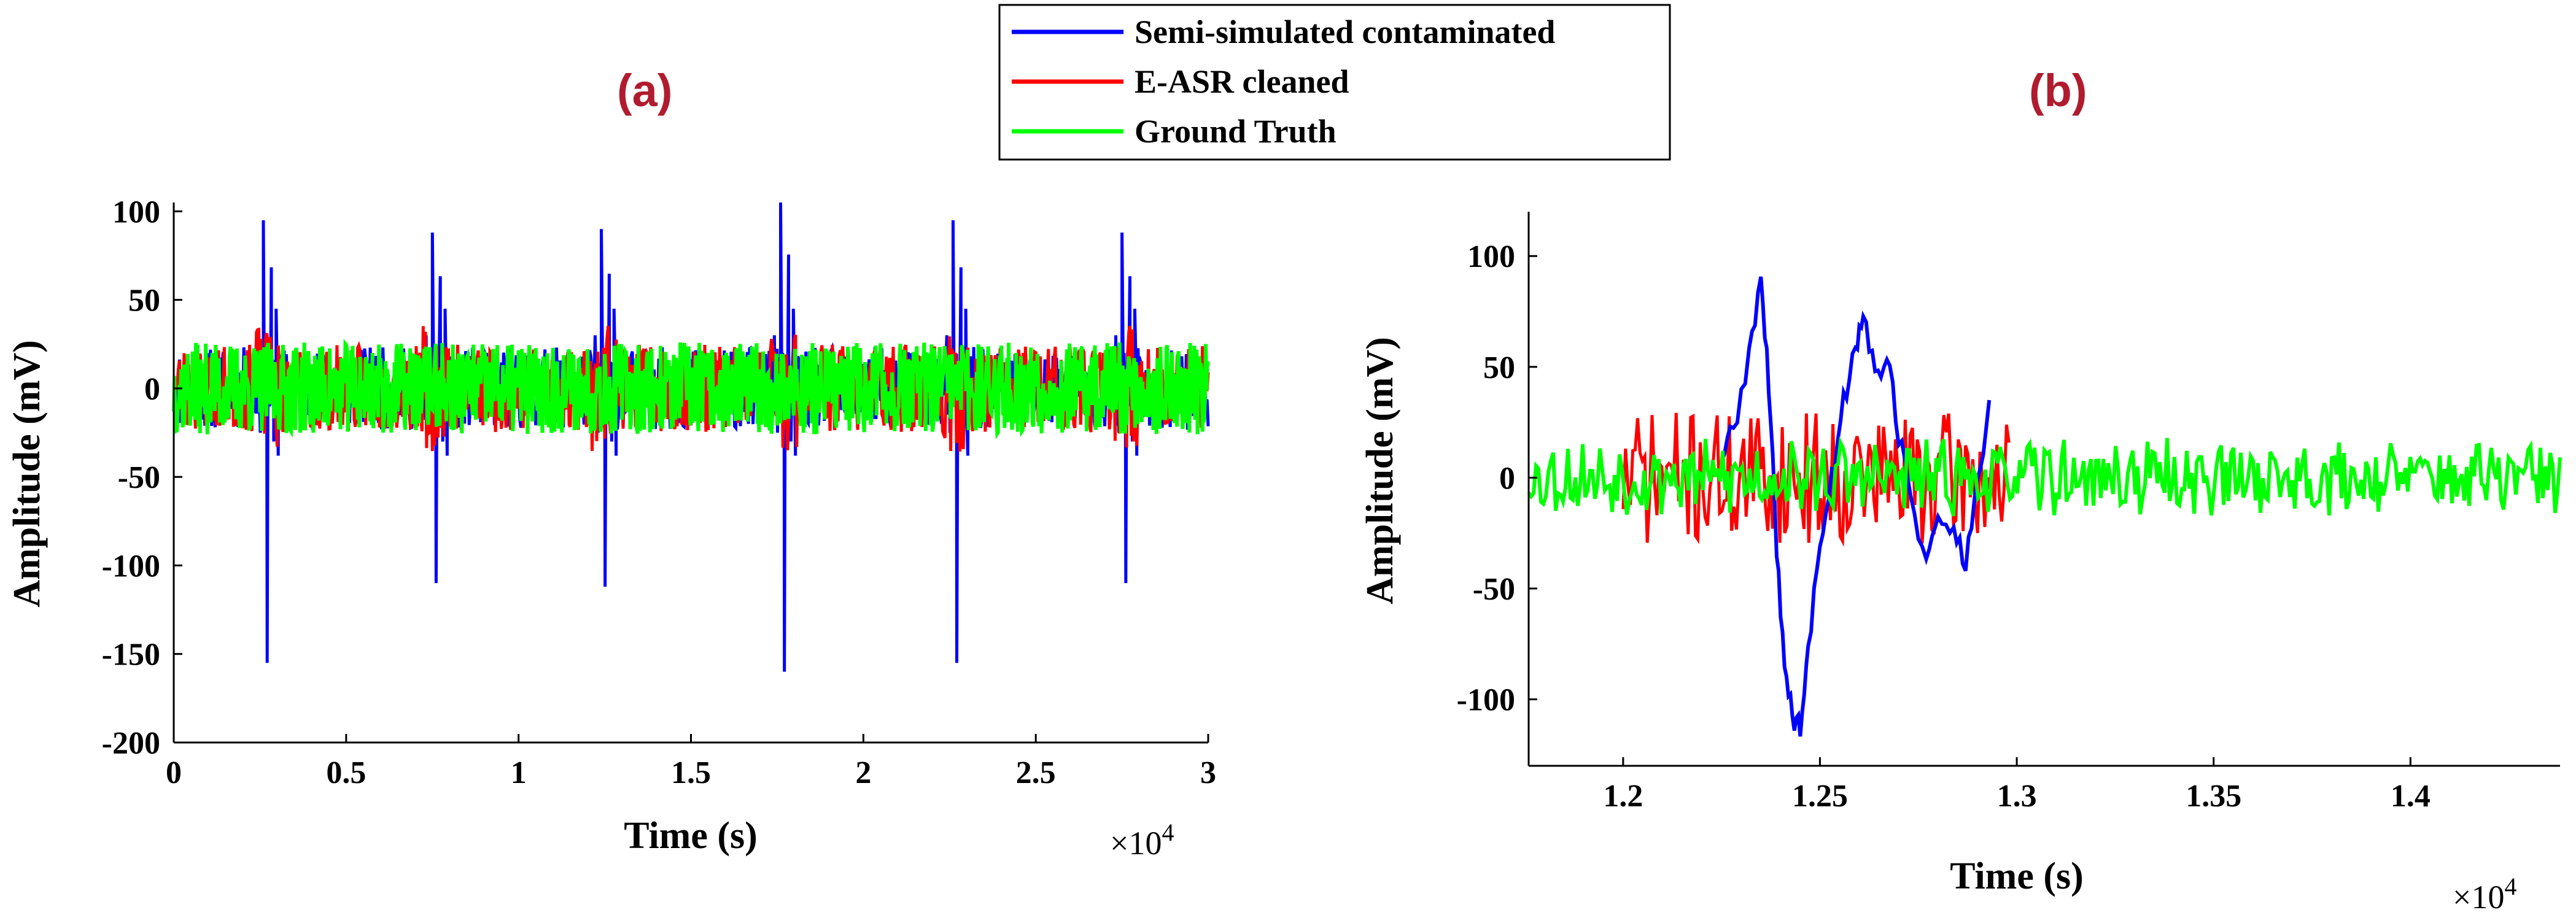 Image resolution: width=2576 pixels, height=918 pixels. What do you see at coordinates (2044, 476) in the screenshot?
I see `chart-b-series-ground-truth` at bounding box center [2044, 476].